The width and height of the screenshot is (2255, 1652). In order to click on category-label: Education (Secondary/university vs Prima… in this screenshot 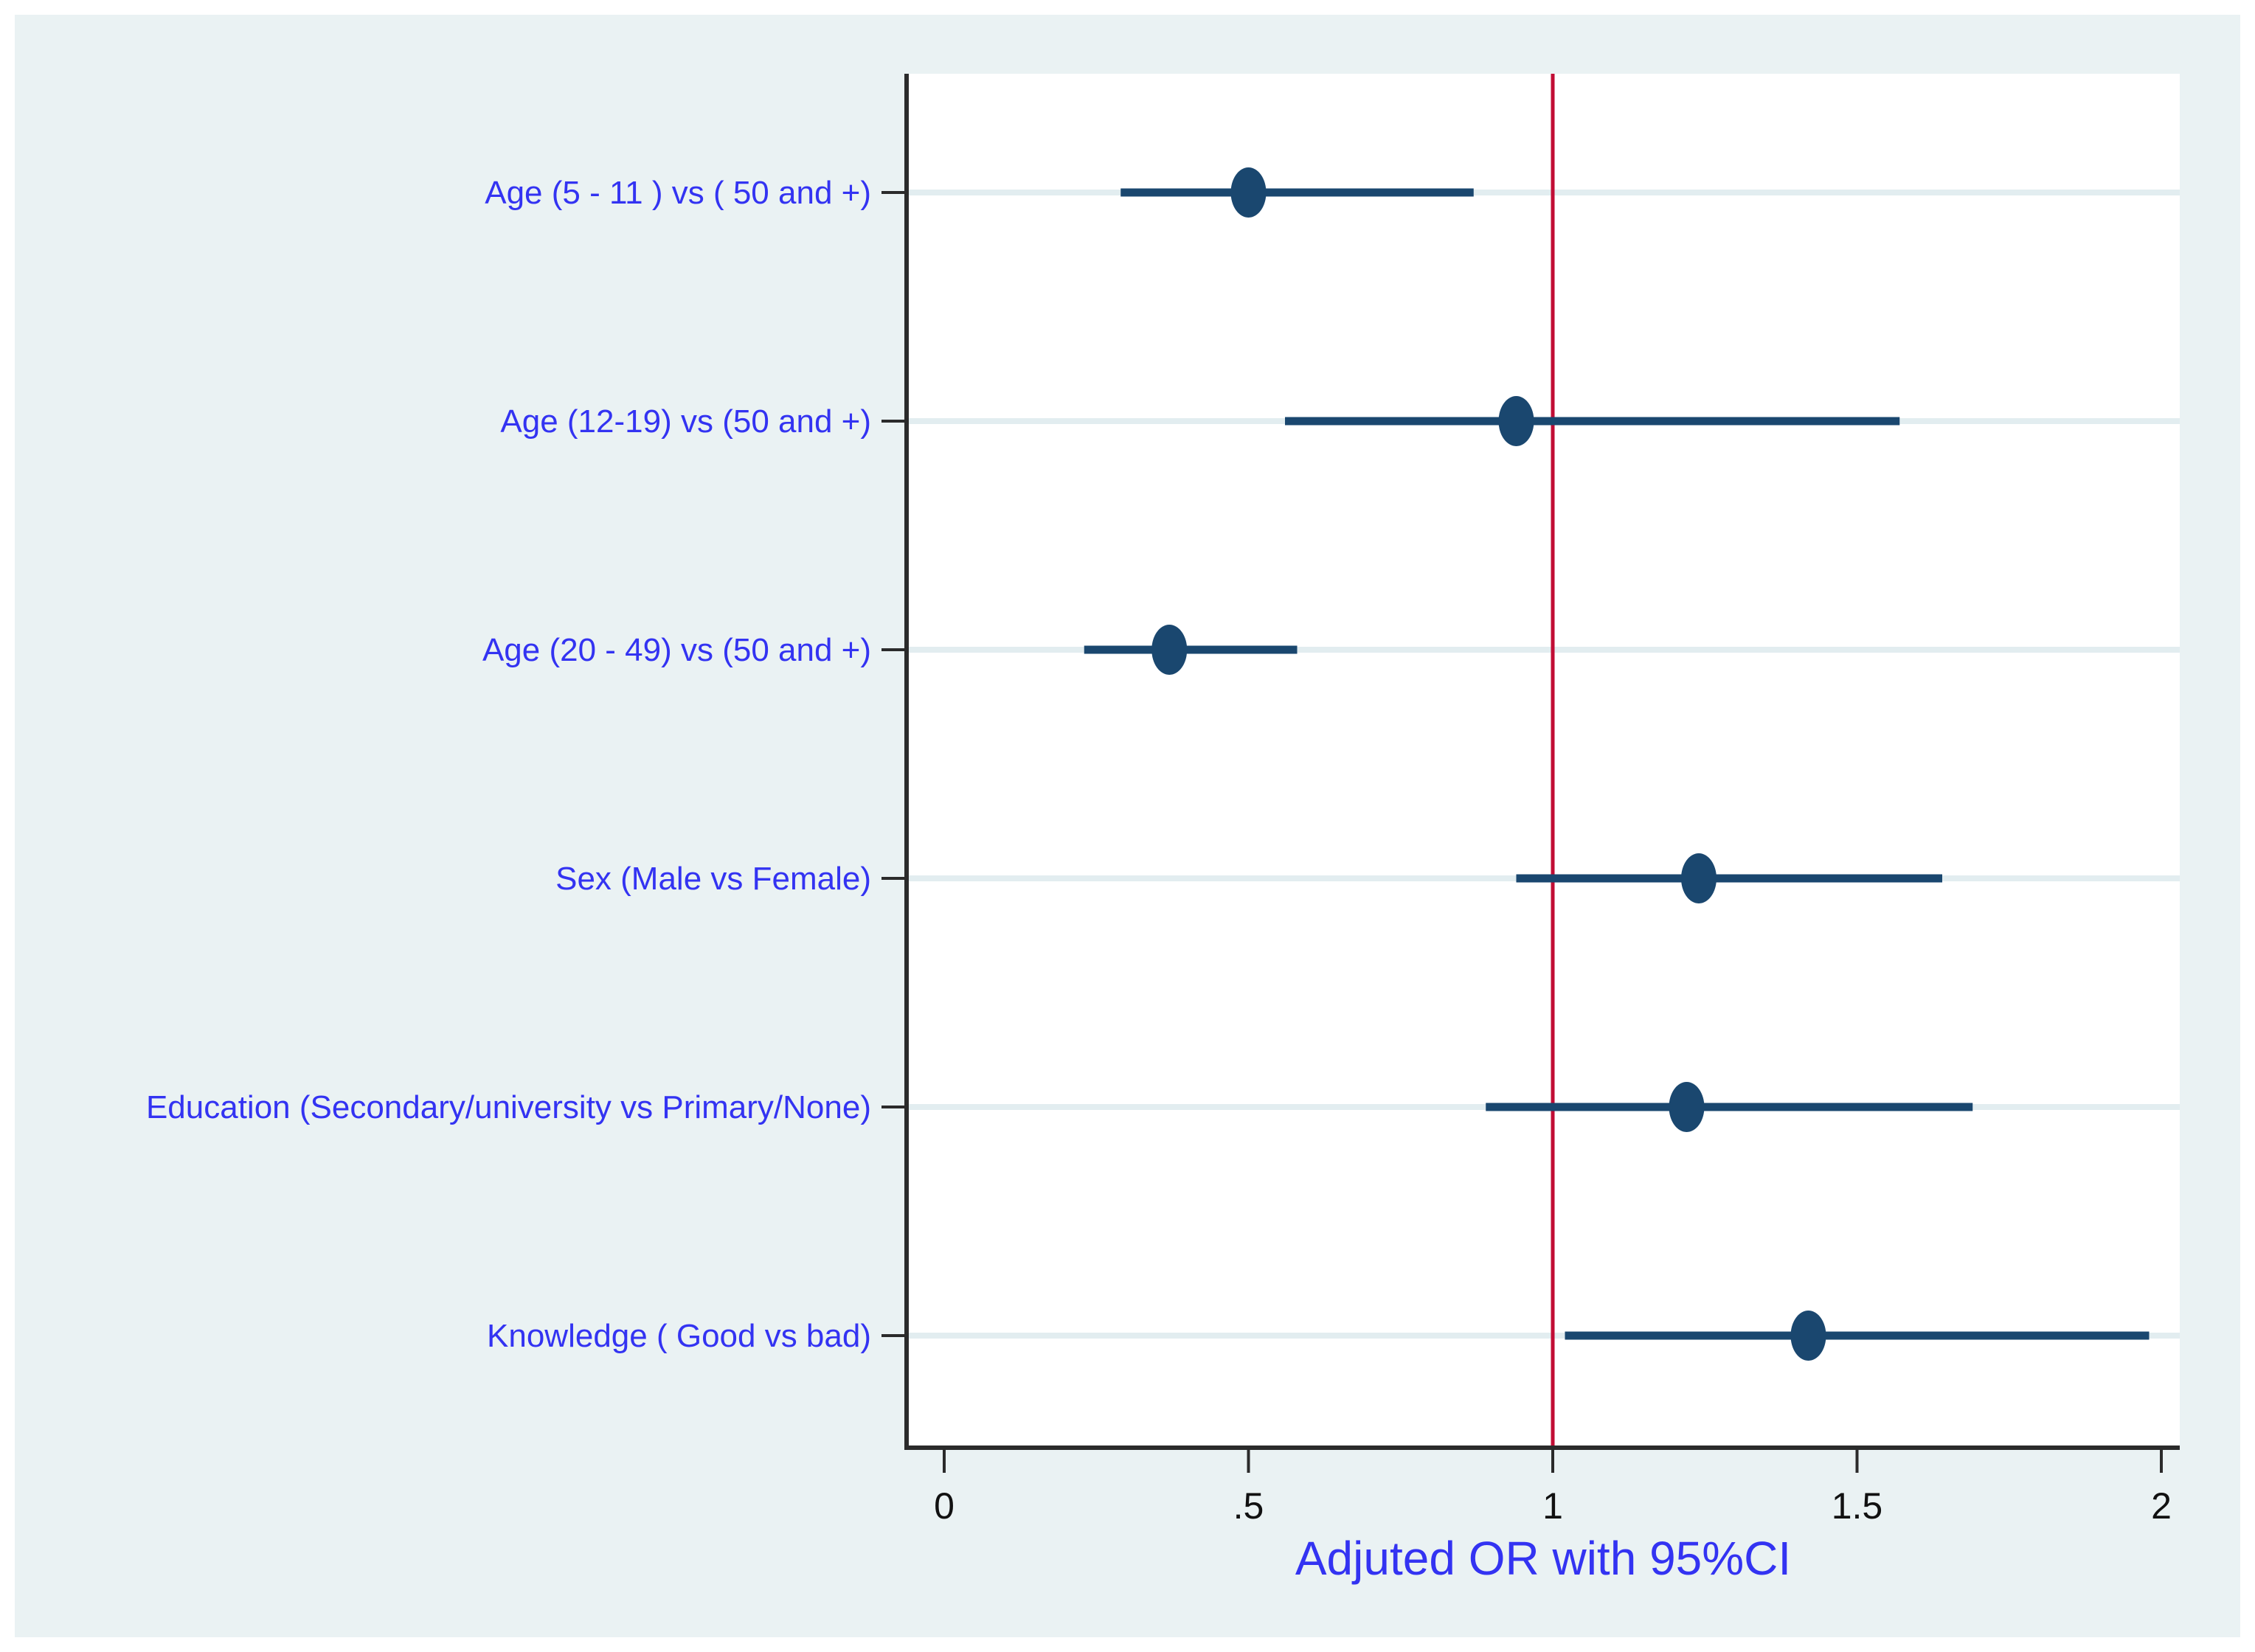, I will do `click(509, 1107)`.